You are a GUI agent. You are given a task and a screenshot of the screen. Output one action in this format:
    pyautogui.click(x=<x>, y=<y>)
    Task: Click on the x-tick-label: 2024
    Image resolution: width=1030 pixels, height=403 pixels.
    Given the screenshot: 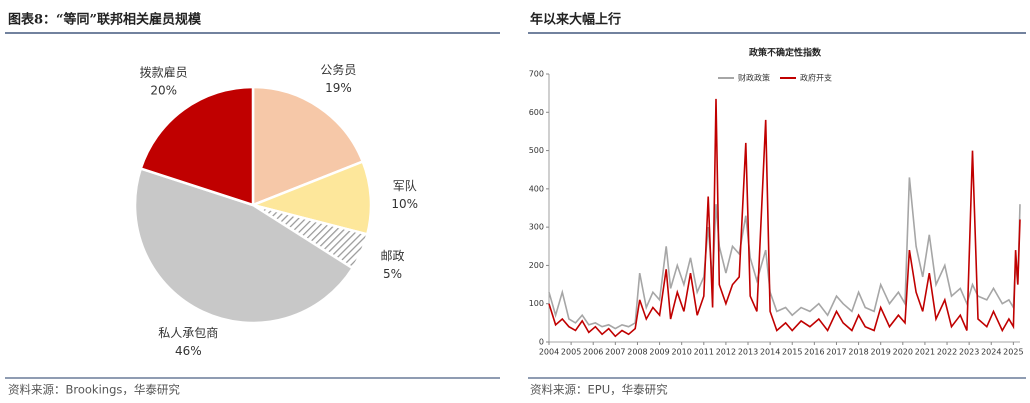 What is the action you would take?
    pyautogui.click(x=991, y=352)
    